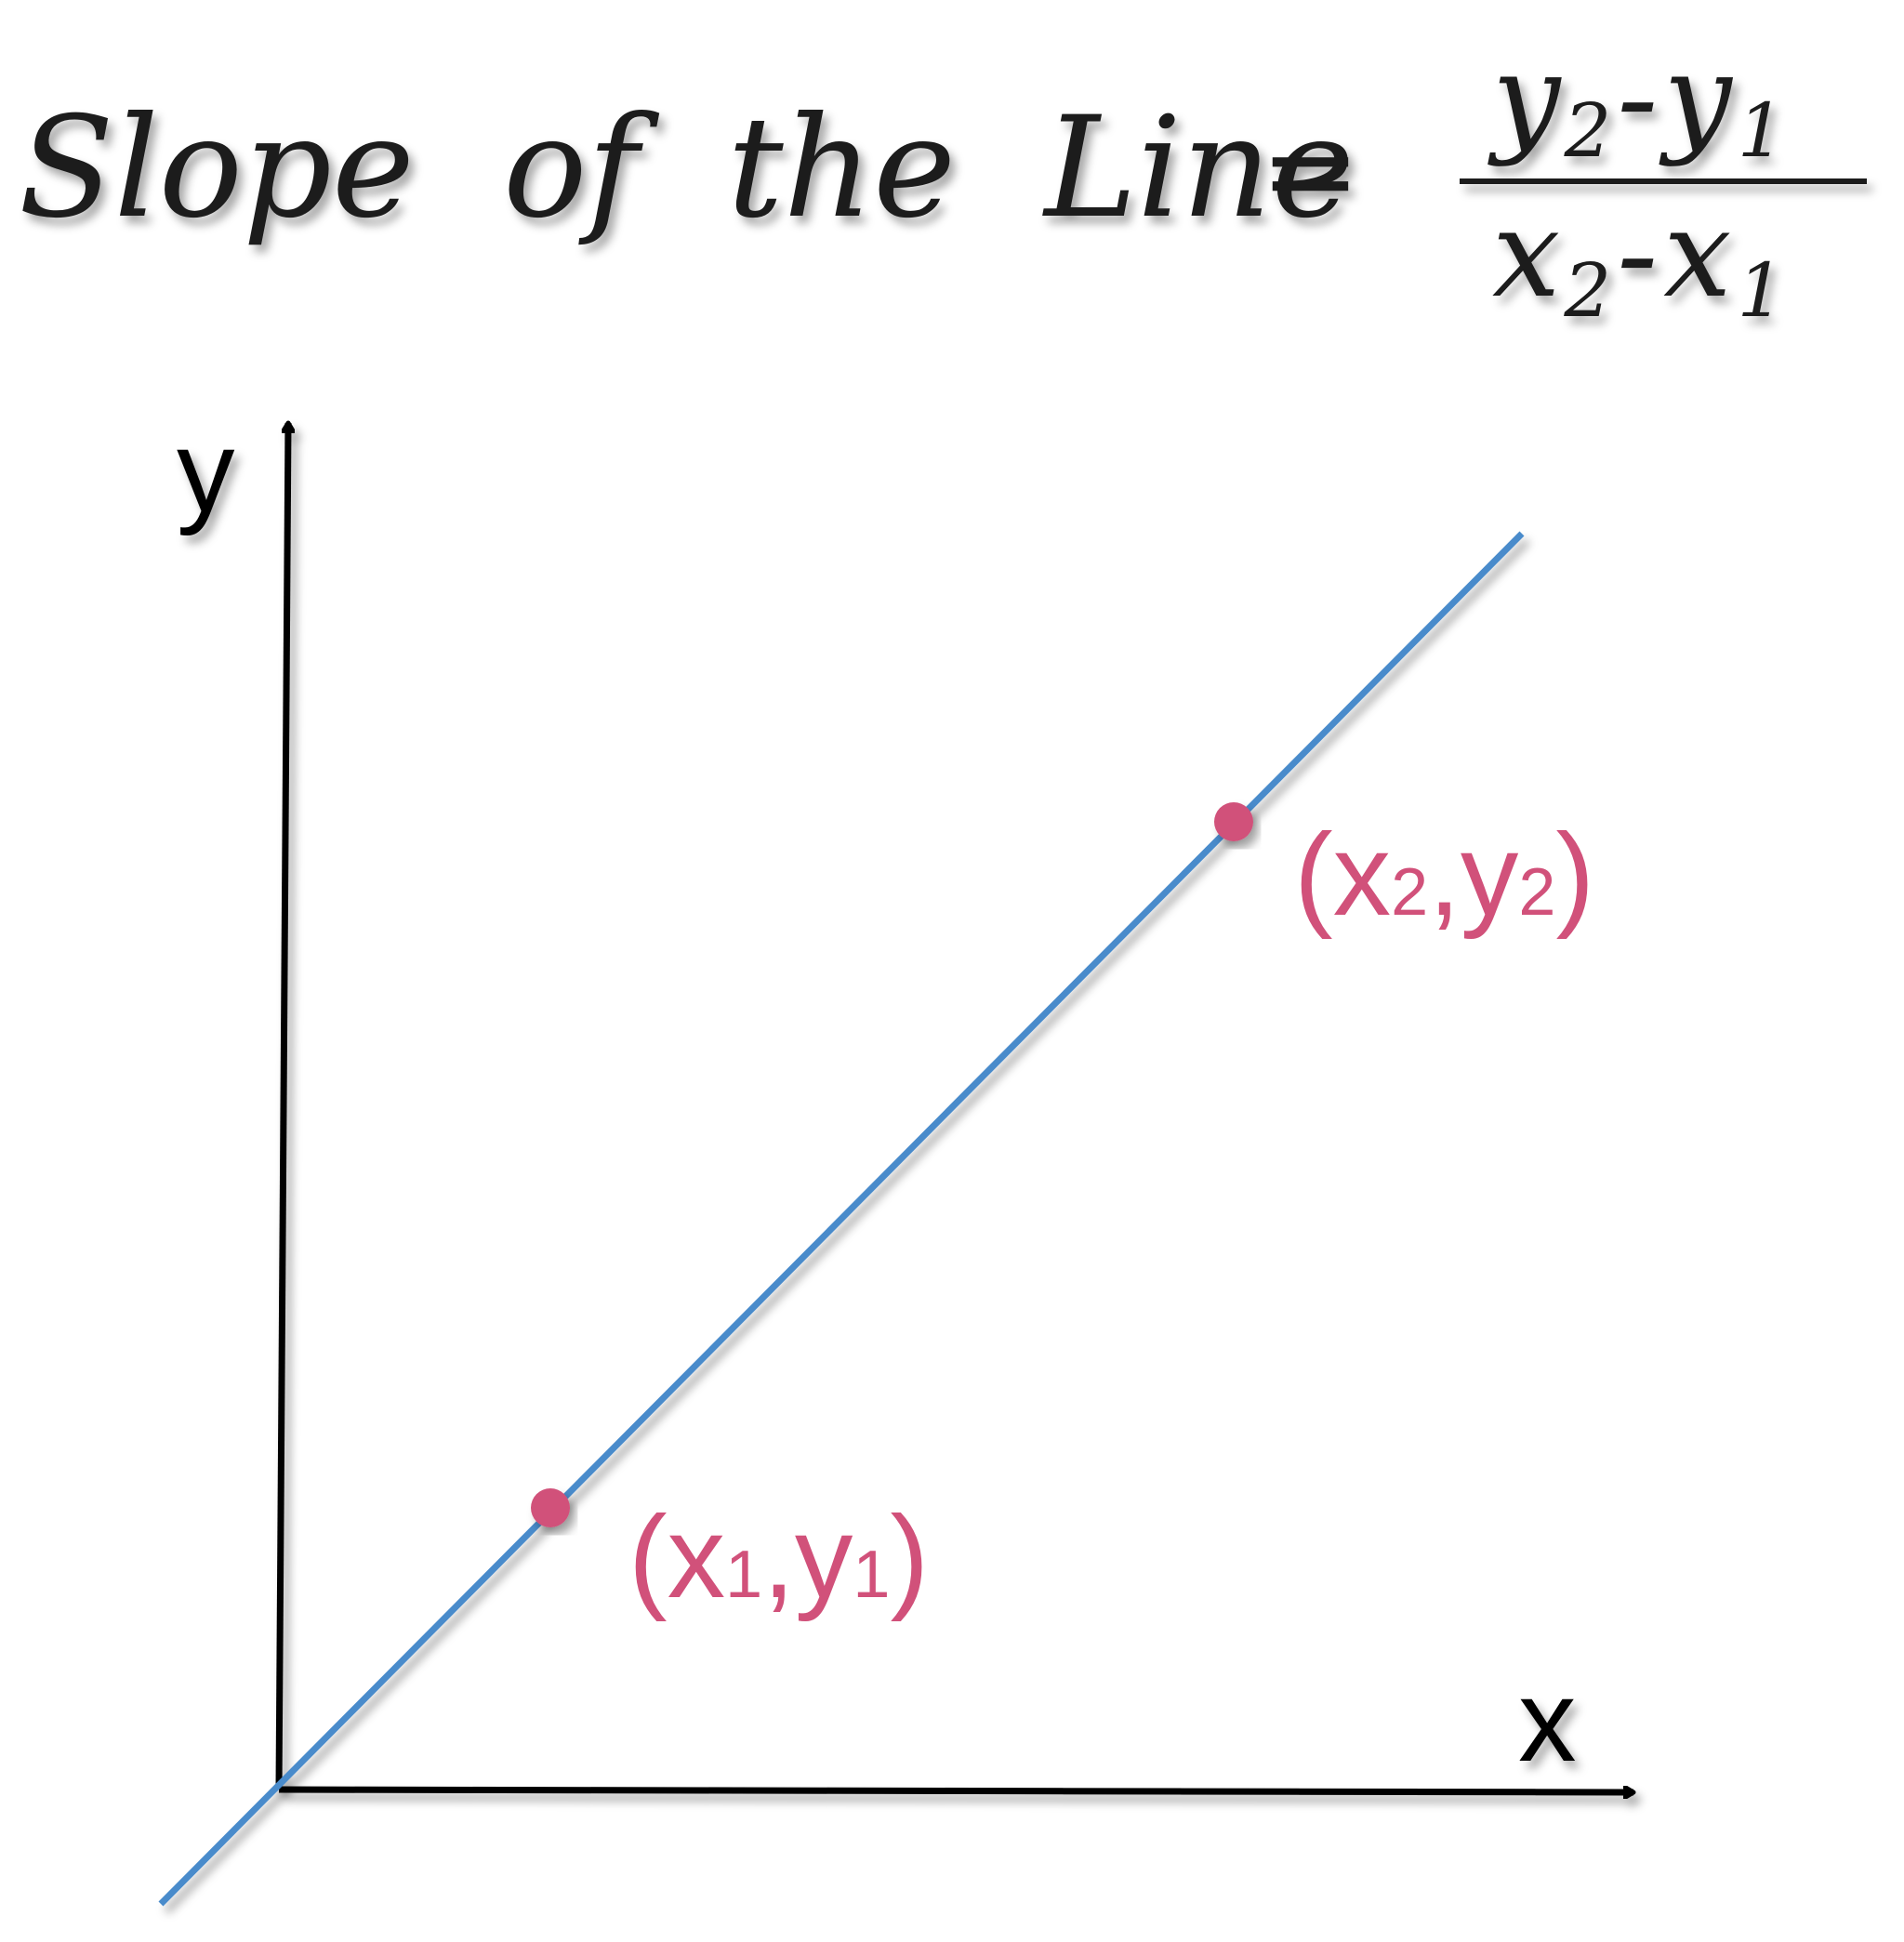  What do you see at coordinates (1574, 875) in the screenshot?
I see `point-2-close: )` at bounding box center [1574, 875].